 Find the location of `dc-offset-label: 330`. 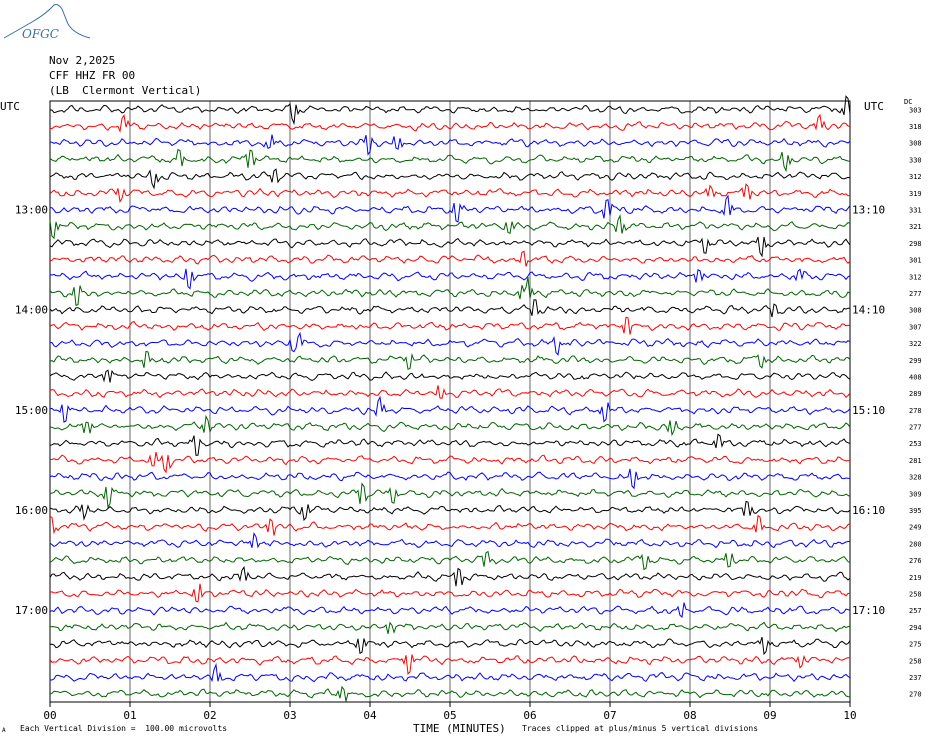

dc-offset-label: 330 is located at coordinates (915, 160).